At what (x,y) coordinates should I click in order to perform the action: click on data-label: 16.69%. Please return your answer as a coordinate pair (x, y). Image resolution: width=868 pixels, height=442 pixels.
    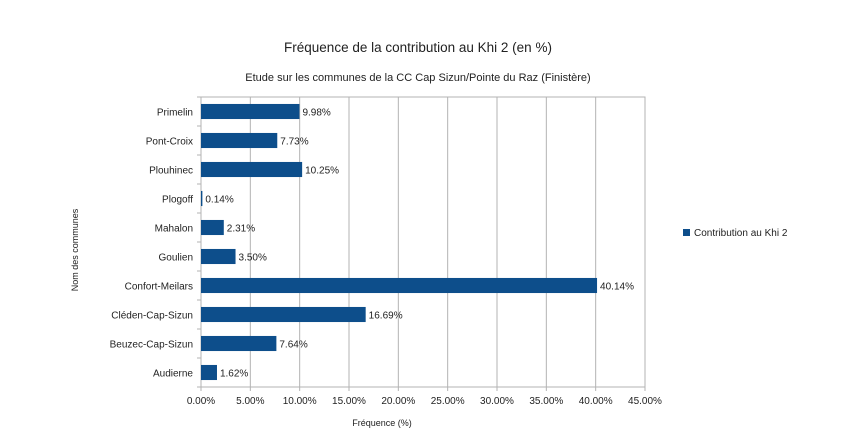
    Looking at the image, I should click on (386, 316).